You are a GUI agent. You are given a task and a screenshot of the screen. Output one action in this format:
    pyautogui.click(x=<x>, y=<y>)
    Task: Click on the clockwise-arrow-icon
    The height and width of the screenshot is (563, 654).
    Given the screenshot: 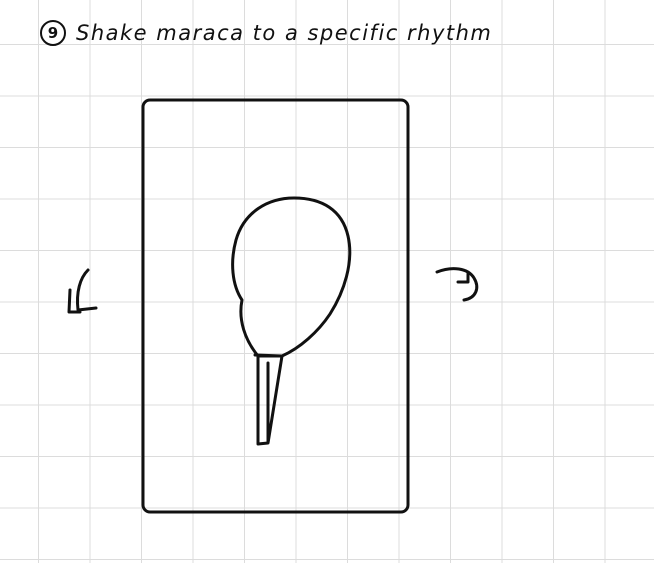 What is the action you would take?
    pyautogui.click(x=457, y=284)
    